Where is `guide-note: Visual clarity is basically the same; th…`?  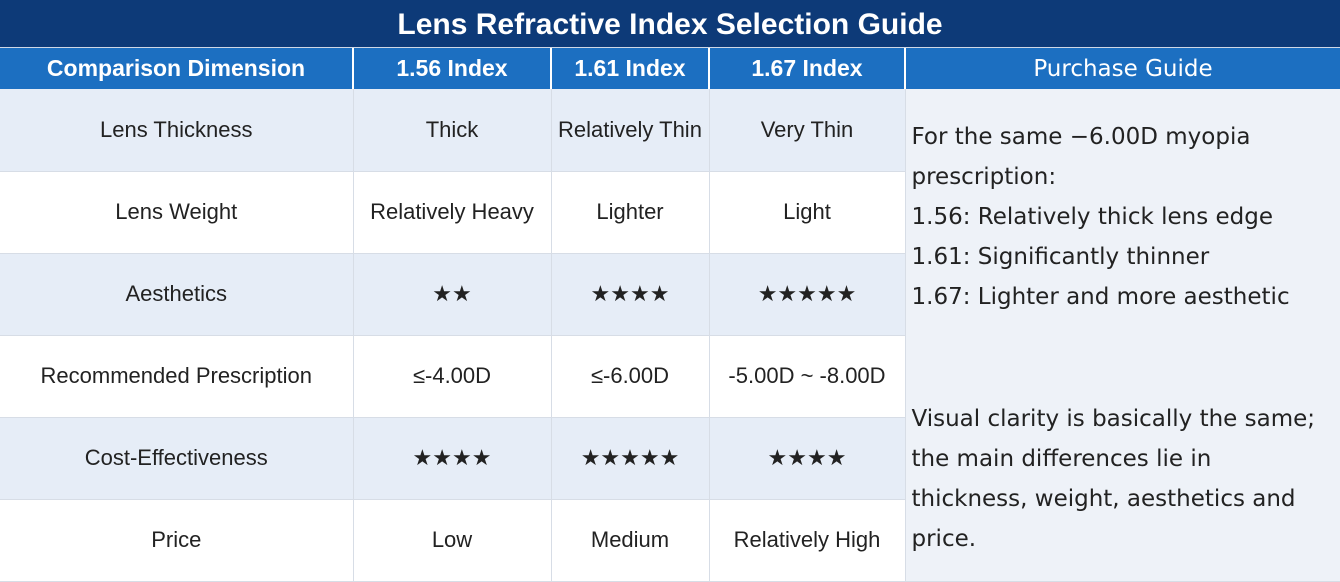 guide-note: Visual clarity is basically the same; th… is located at coordinates (1113, 479).